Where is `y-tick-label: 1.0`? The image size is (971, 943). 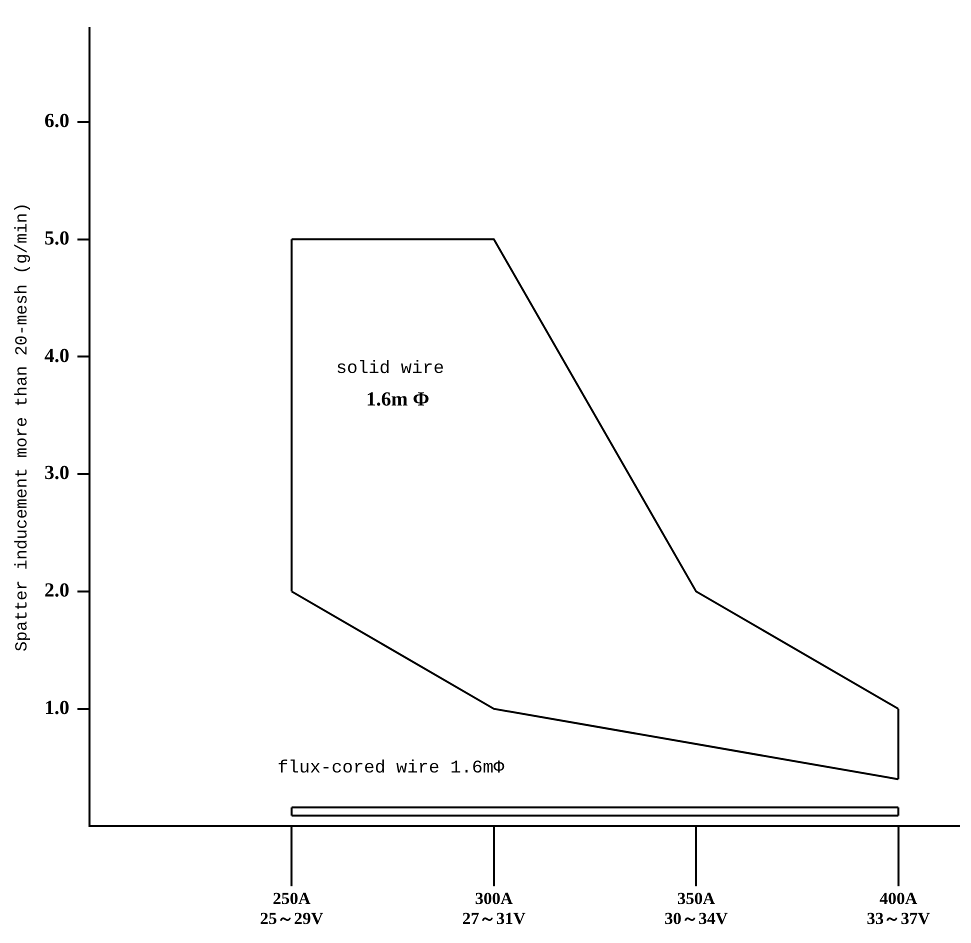
y-tick-label: 1.0 is located at coordinates (57, 707).